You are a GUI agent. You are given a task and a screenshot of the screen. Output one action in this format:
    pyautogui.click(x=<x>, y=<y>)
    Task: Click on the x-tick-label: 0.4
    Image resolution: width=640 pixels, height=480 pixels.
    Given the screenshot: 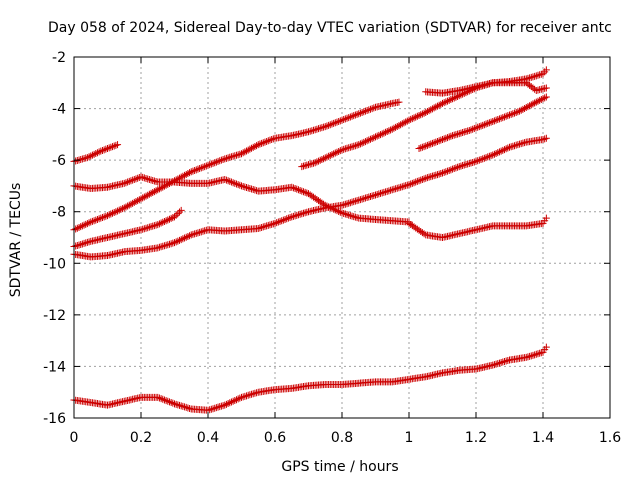 What is the action you would take?
    pyautogui.click(x=208, y=438)
    